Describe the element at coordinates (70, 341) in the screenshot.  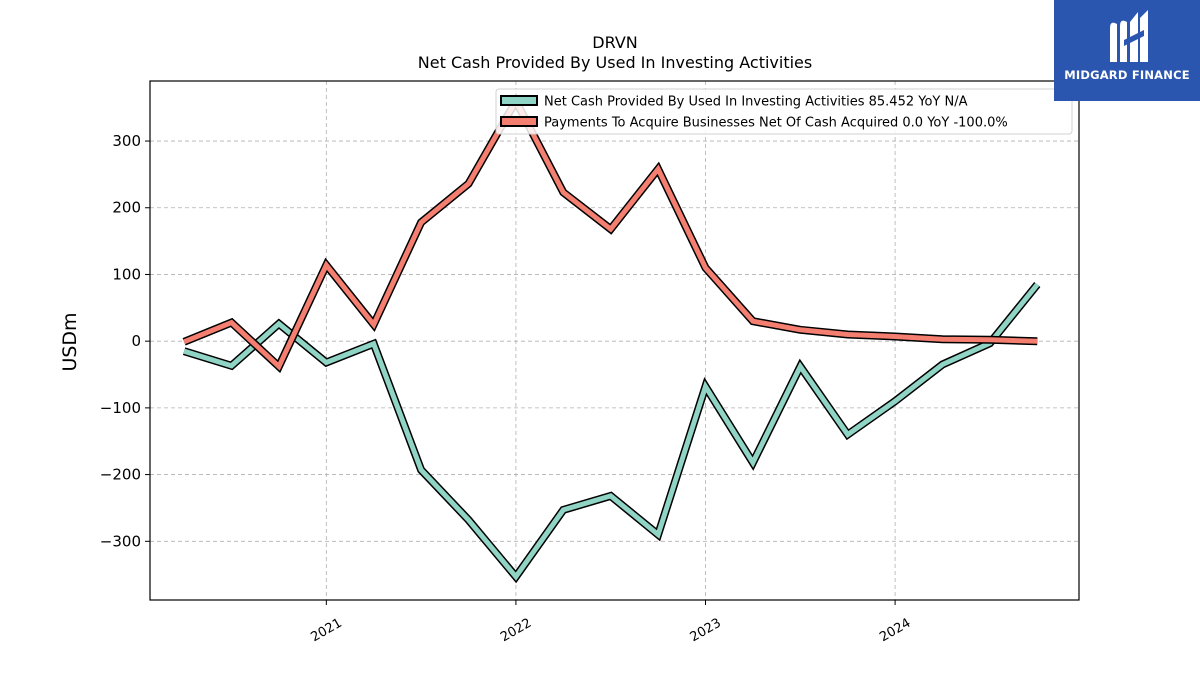
I see `y-axis-label: USDm` at that location.